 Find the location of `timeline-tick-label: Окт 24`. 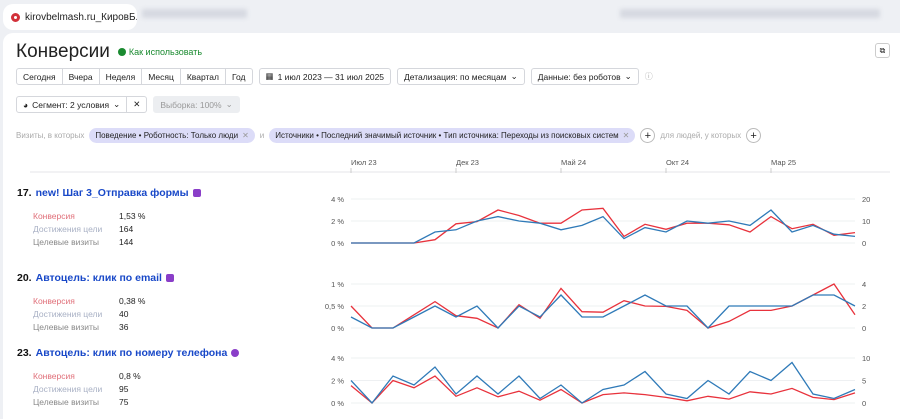

timeline-tick-label: Окт 24 is located at coordinates (677, 162).